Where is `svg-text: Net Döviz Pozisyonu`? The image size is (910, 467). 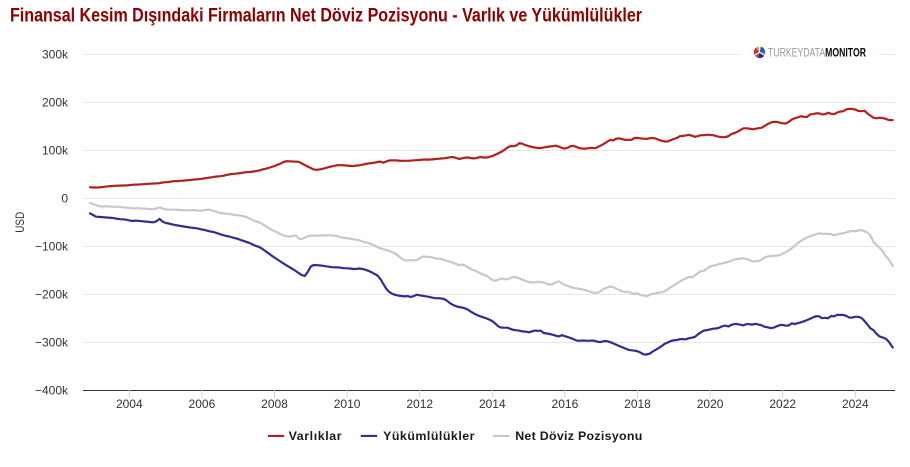 svg-text: Net Döviz Pozisyonu is located at coordinates (578, 436).